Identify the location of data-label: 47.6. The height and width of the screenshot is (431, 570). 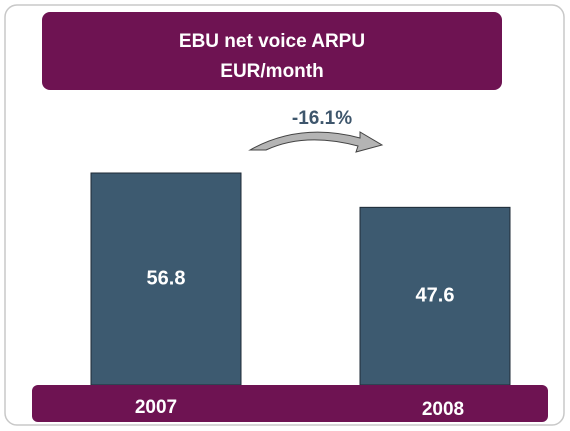
(435, 295).